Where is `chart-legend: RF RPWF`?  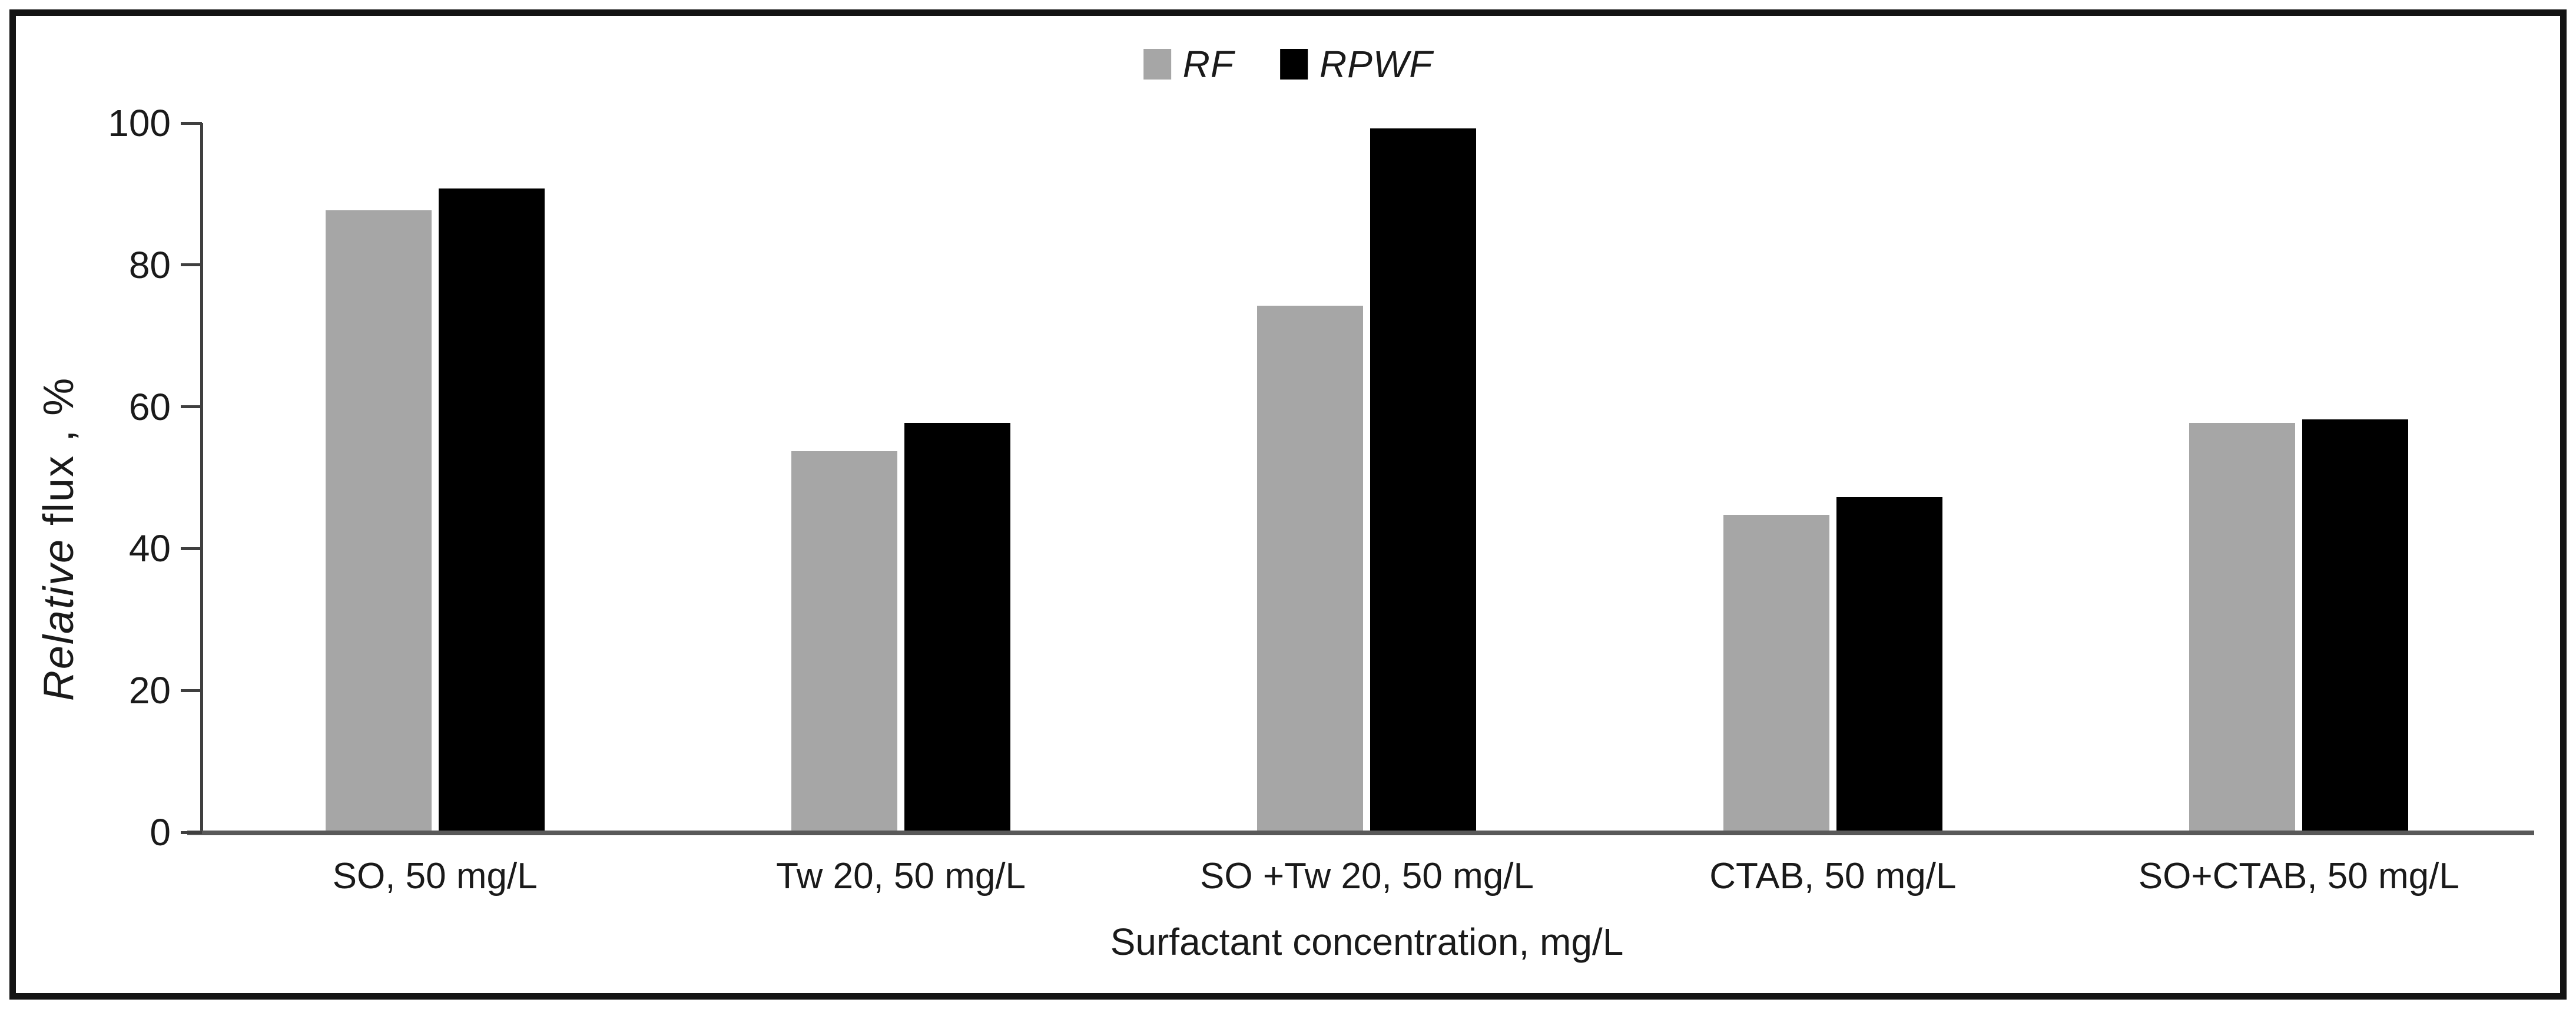 chart-legend: RF RPWF is located at coordinates (1288, 64).